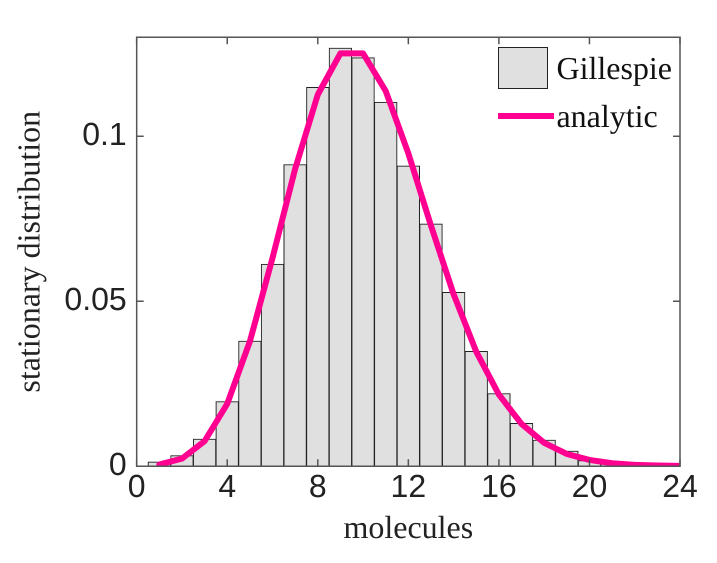  What do you see at coordinates (607, 116) in the screenshot?
I see `legend-label: analytic` at bounding box center [607, 116].